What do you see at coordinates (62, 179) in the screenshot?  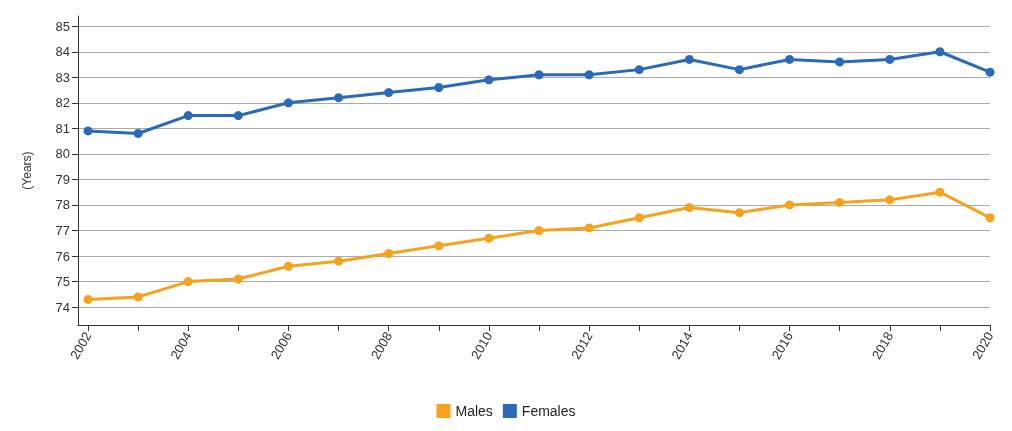 I see `y-tick-label: 79` at bounding box center [62, 179].